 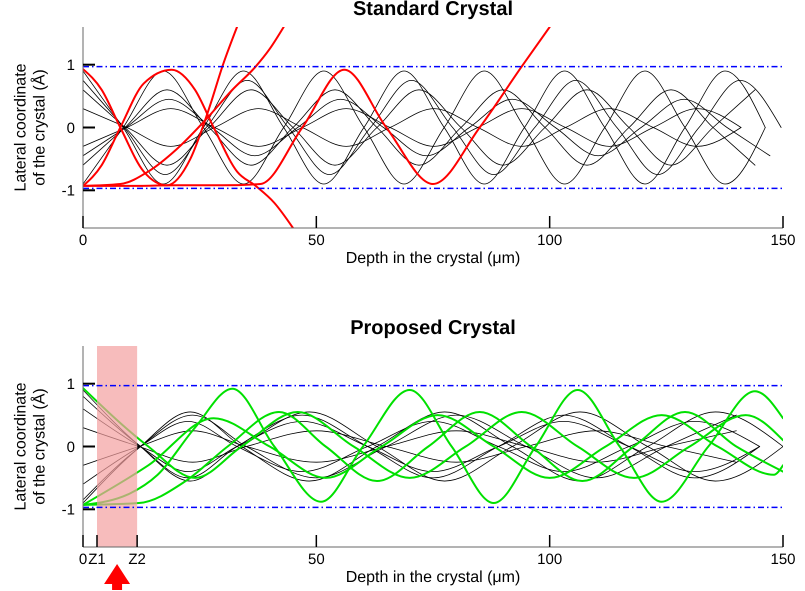 I want to click on x-tick-label: Z1, so click(x=97, y=559).